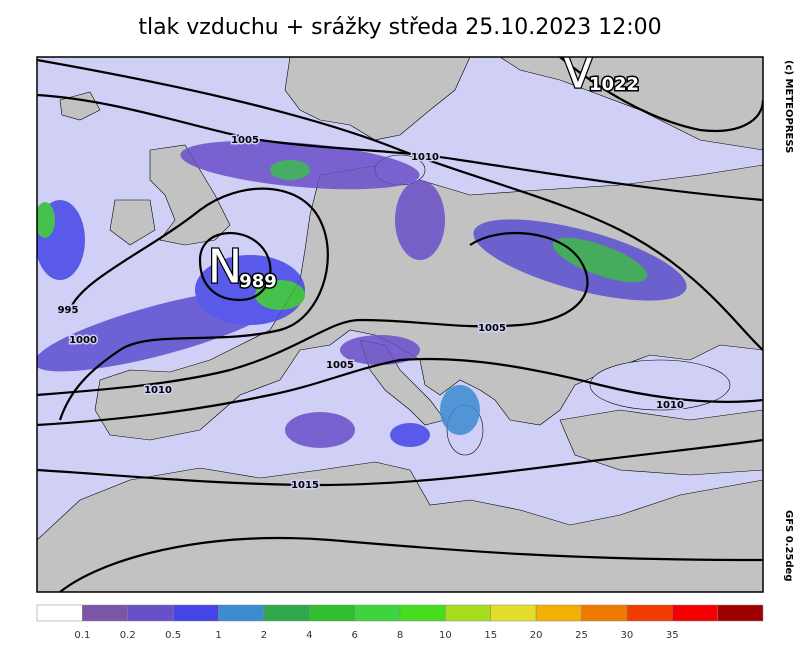 This screenshot has height=650, width=800. What do you see at coordinates (173, 635) in the screenshot?
I see `colorbar-label: 0.5` at bounding box center [173, 635].